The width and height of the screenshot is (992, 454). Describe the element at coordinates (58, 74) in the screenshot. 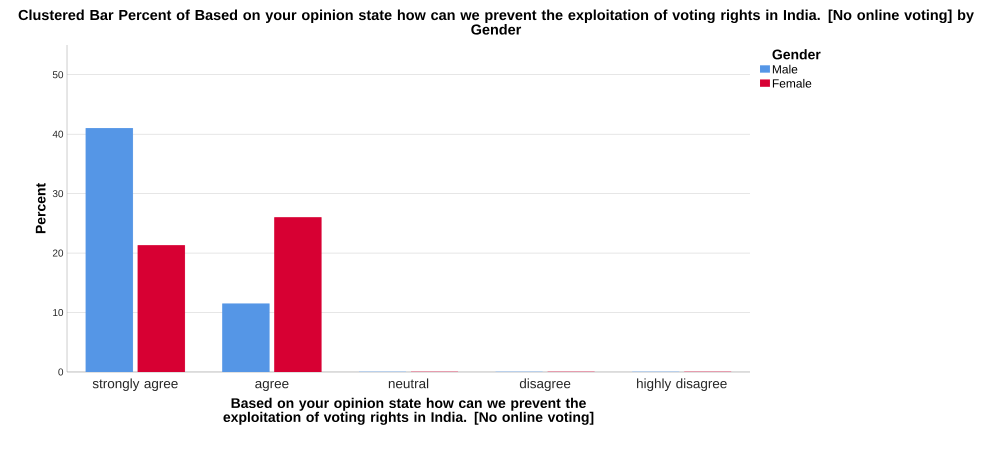

I see `y-tick-label: 50` at that location.